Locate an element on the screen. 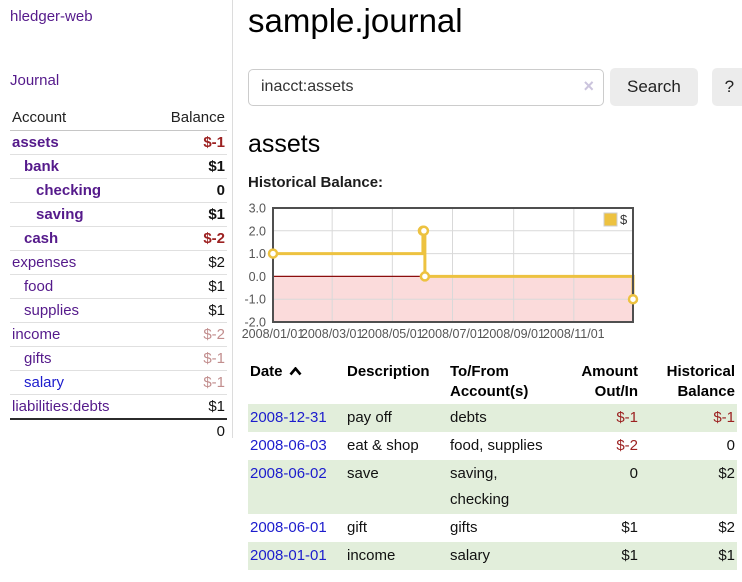  chart-legend: $ is located at coordinates (615, 220).